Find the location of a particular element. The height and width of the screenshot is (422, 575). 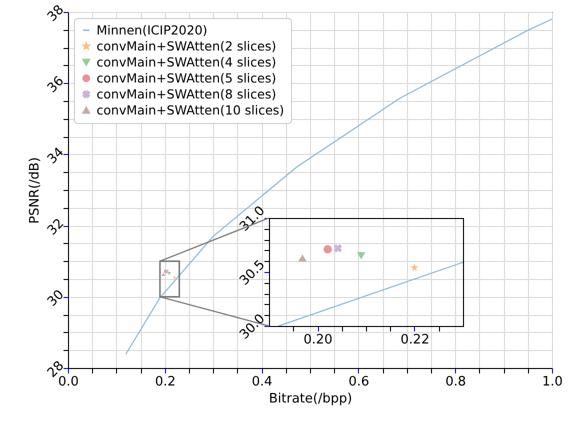

x-tick-label: 0.8 is located at coordinates (455, 382).